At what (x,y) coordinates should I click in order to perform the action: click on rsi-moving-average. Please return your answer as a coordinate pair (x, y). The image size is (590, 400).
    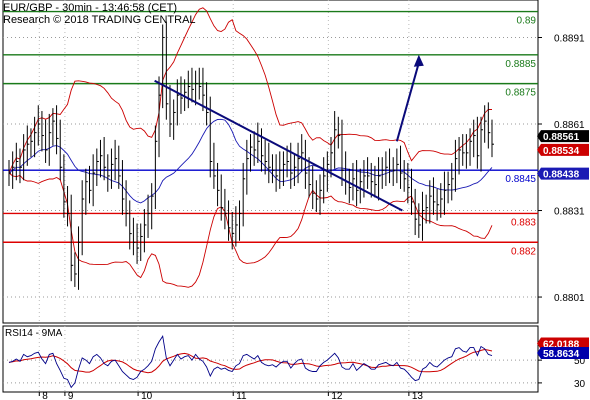
    Looking at the image, I should click on (250, 361).